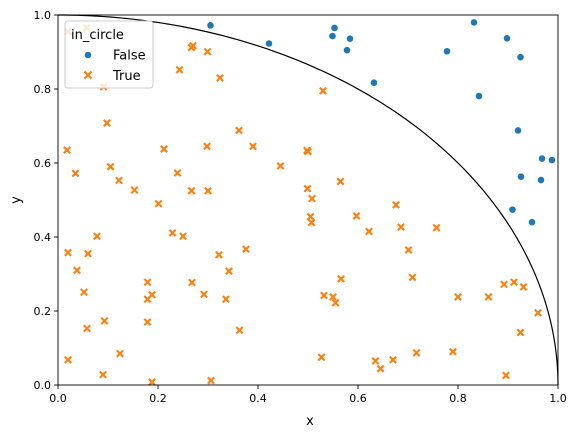 The width and height of the screenshot is (578, 438). What do you see at coordinates (558, 398) in the screenshot?
I see `x-tick-label: 1.0` at bounding box center [558, 398].